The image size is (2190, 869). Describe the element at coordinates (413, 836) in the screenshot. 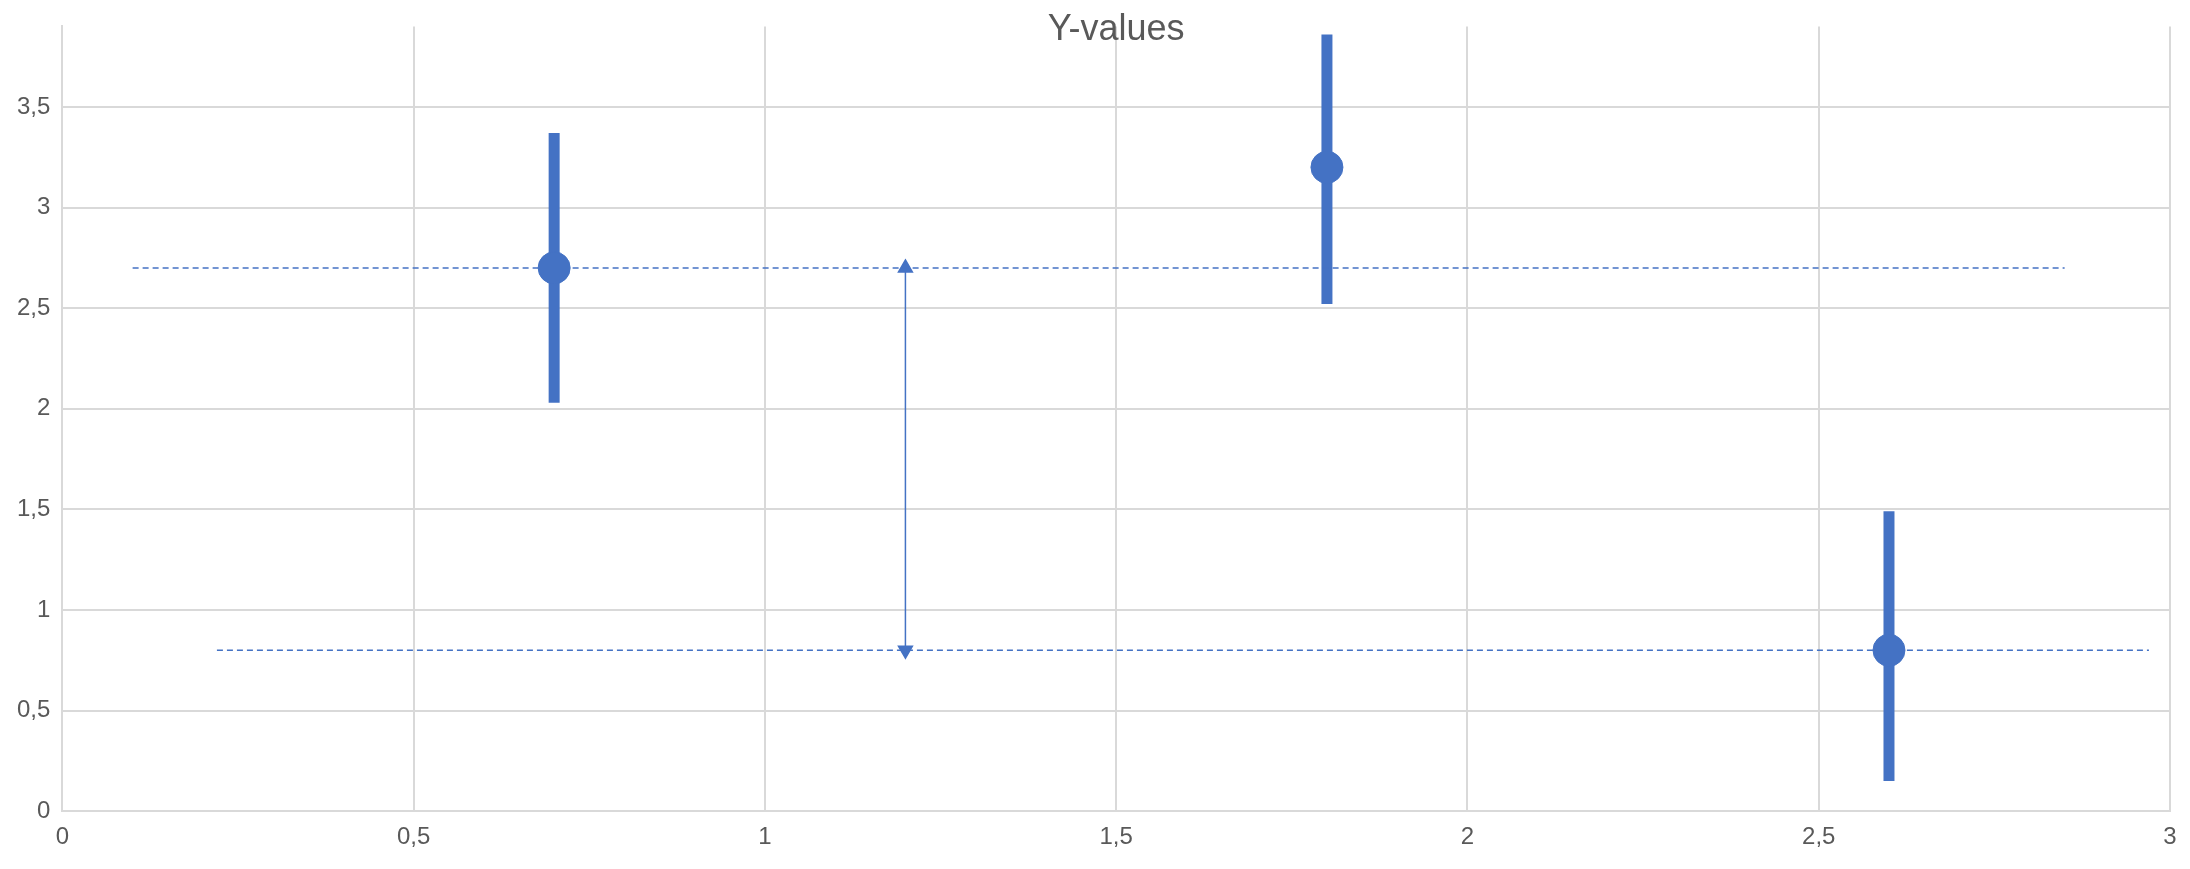

I see `x-tick-label: 0,5` at that location.